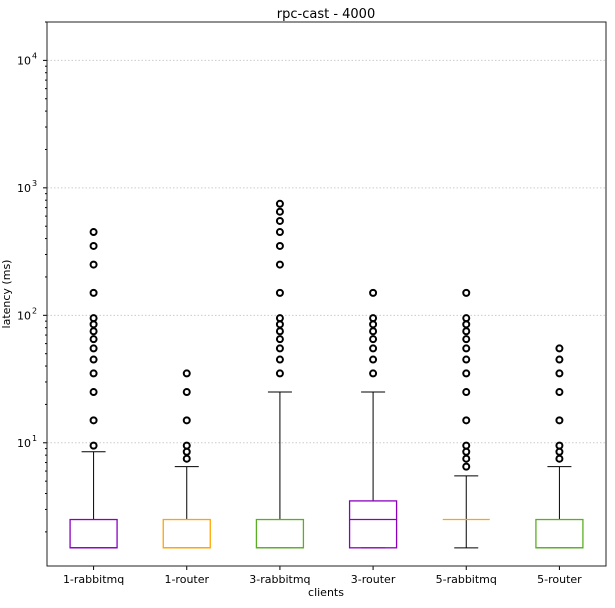 Image resolution: width=615 pixels, height=608 pixels. Describe the element at coordinates (6, 294) in the screenshot. I see `y-axis-label: latency (ms)` at that location.